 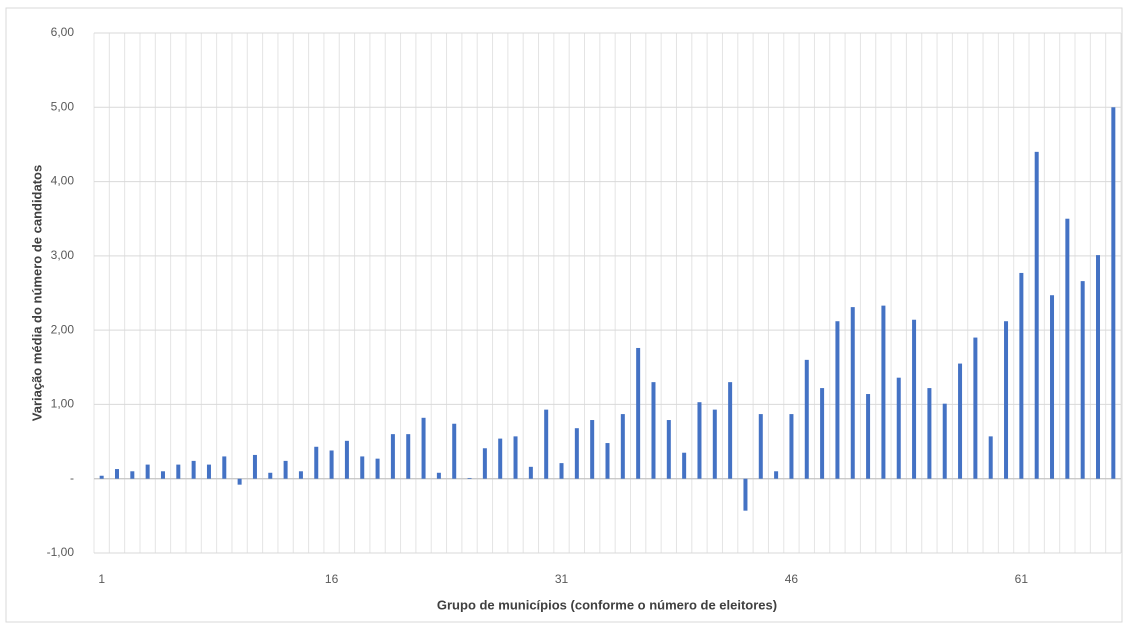 What do you see at coordinates (1022, 579) in the screenshot?
I see `x-tick-label: 61` at bounding box center [1022, 579].